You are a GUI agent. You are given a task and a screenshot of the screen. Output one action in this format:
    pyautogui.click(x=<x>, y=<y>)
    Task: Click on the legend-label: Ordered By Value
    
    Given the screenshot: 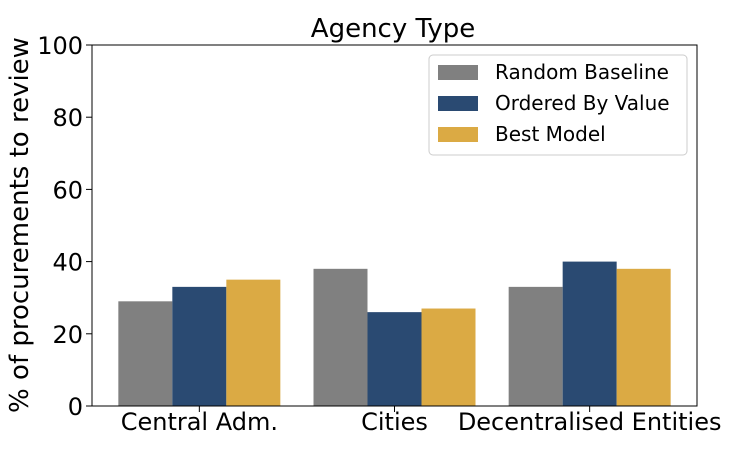 What is the action you would take?
    pyautogui.click(x=582, y=103)
    